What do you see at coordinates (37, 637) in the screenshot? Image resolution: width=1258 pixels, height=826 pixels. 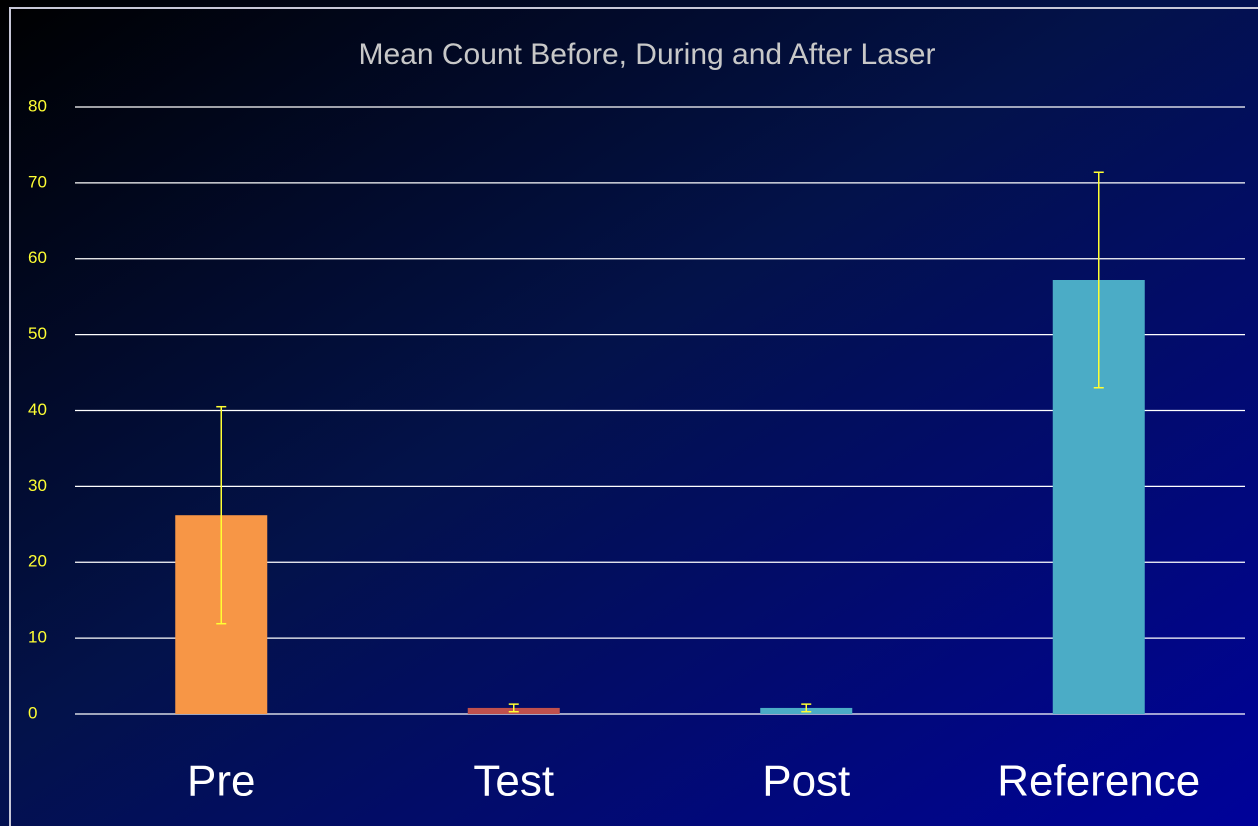 I see `y-tick-label: 10` at bounding box center [37, 637].